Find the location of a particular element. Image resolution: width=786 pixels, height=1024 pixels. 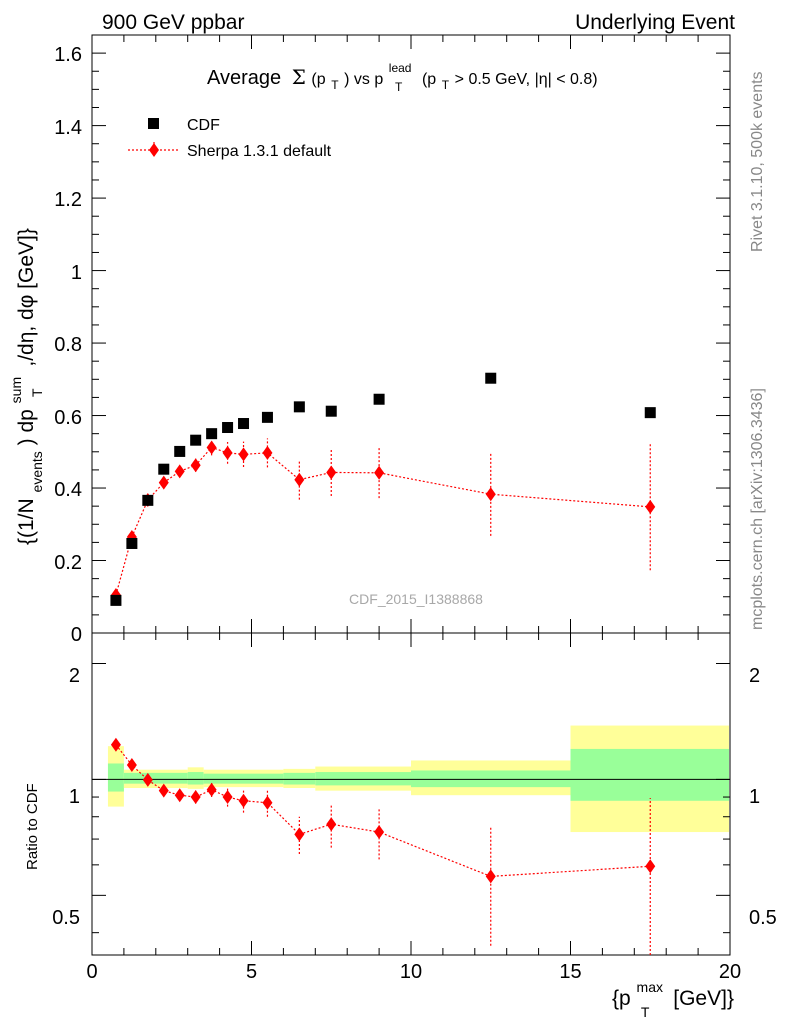

mcplots-ref: mcplots.cern.ch [arXiv:1306.3436] is located at coordinates (757, 509).